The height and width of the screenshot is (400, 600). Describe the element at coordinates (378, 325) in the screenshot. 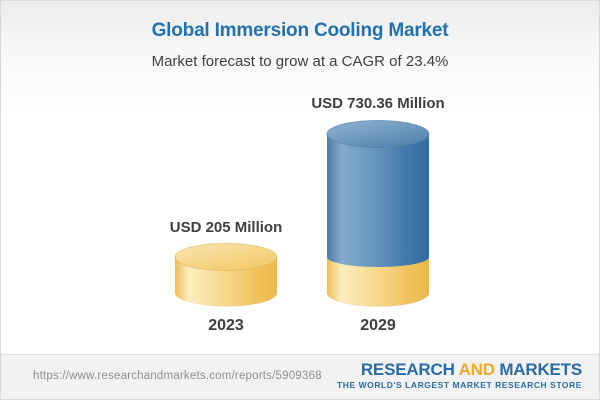

I see `category-label-2029: 2029` at that location.